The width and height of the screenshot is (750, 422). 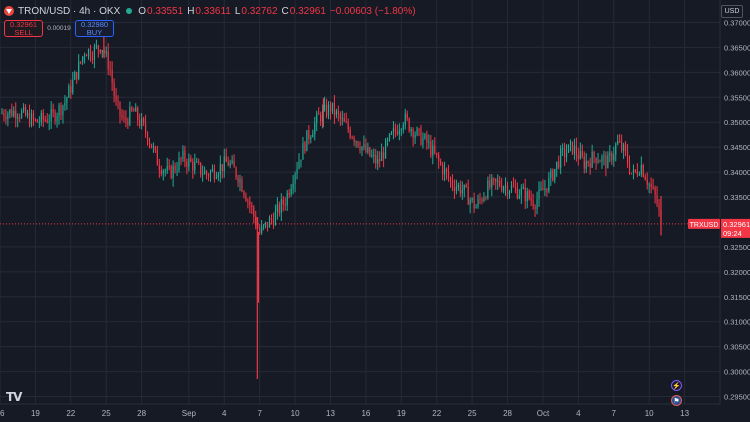 What do you see at coordinates (737, 22) in the screenshot?
I see `y-tick-label: 0.37000` at bounding box center [737, 22].